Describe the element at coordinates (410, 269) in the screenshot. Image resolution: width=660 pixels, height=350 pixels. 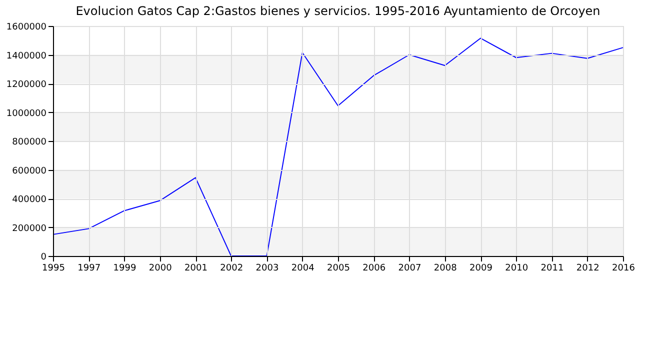
I see `x-tick-label: 2007` at that location.